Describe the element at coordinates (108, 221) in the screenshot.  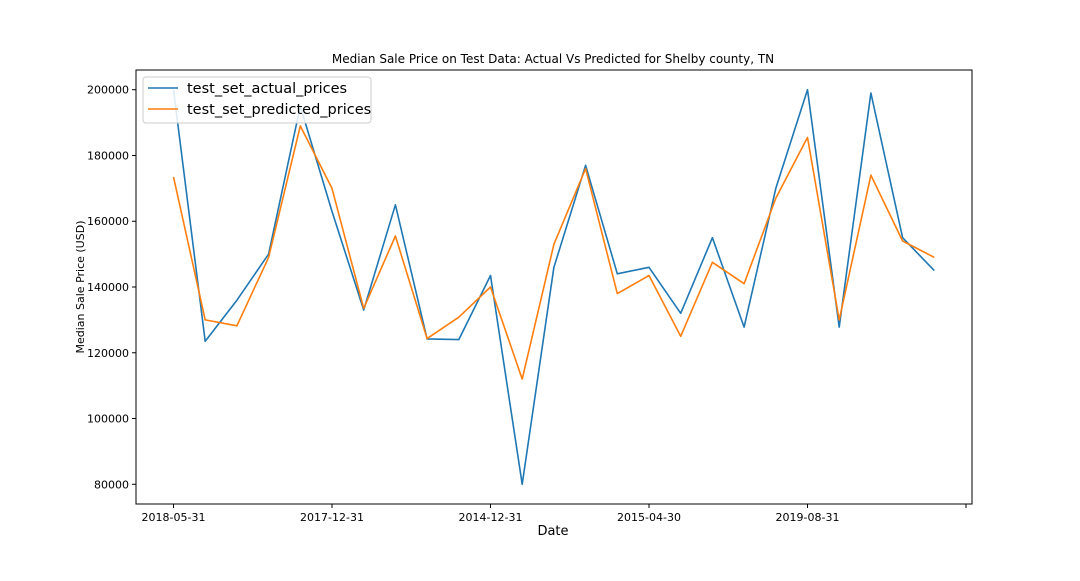
I see `y-tick-label: 160000` at that location.